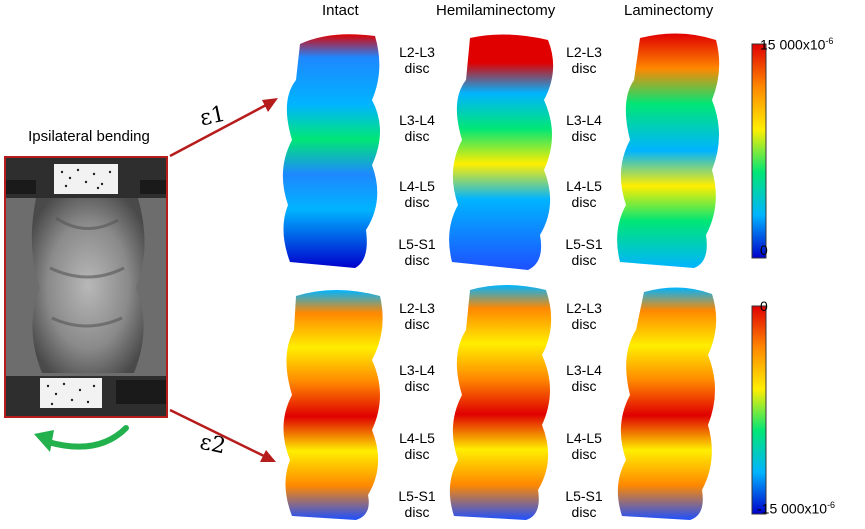  What do you see at coordinates (417, 446) in the screenshot?
I see `disc-label-l4-l5-intact-2: L4-L5 disc` at bounding box center [417, 446].